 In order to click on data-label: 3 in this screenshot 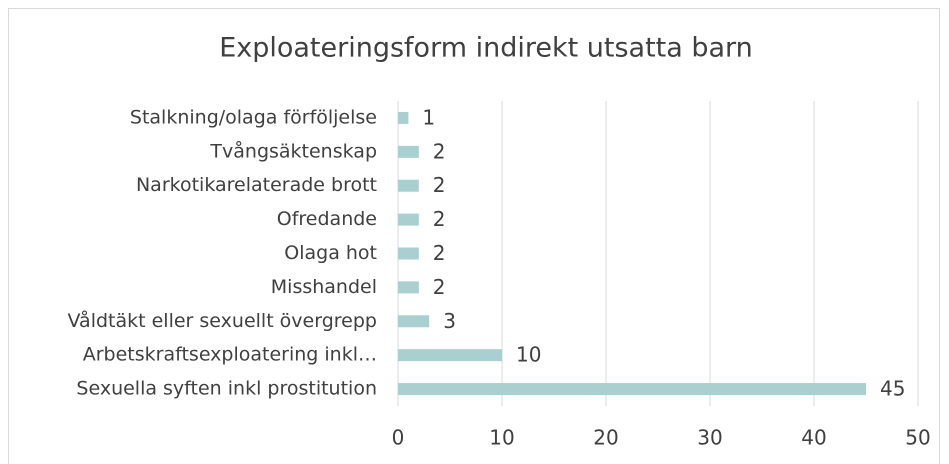, I will do `click(449, 321)`.